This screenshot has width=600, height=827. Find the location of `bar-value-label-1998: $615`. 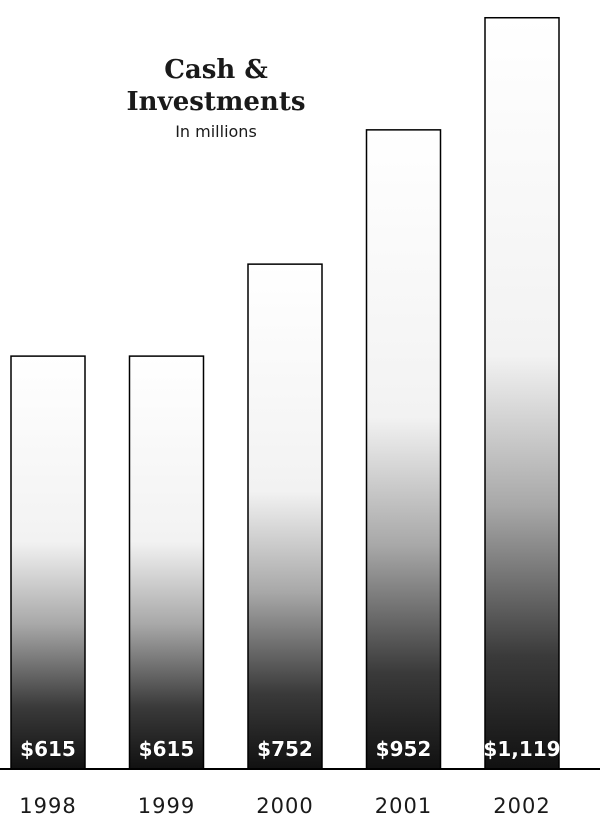

bar-value-label-1998: $615 is located at coordinates (48, 749).